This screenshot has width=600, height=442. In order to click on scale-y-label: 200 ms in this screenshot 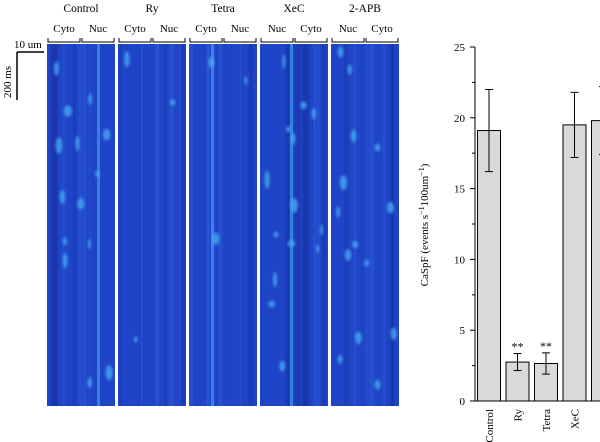, I will do `click(8, 82)`.